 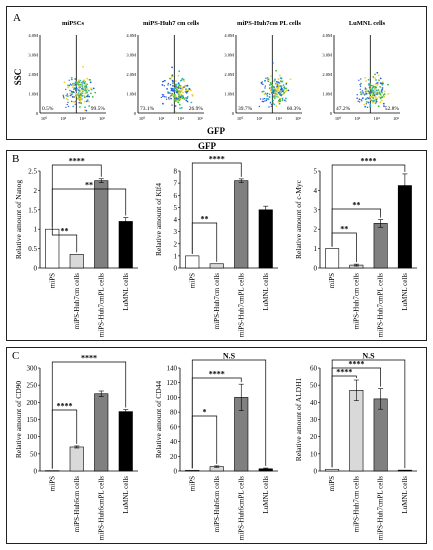 I want to click on gfp-center-label: GFP, so click(x=207, y=146).